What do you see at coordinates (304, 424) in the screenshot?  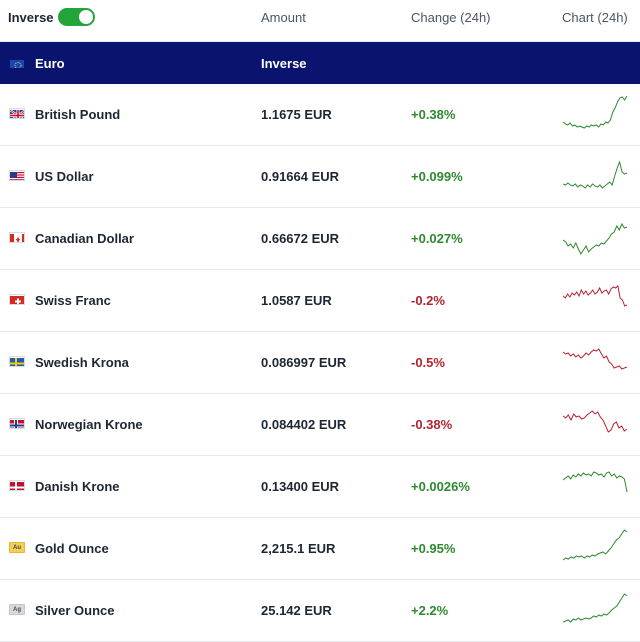 I see `currency-amount: 0.084402 EUR` at bounding box center [304, 424].